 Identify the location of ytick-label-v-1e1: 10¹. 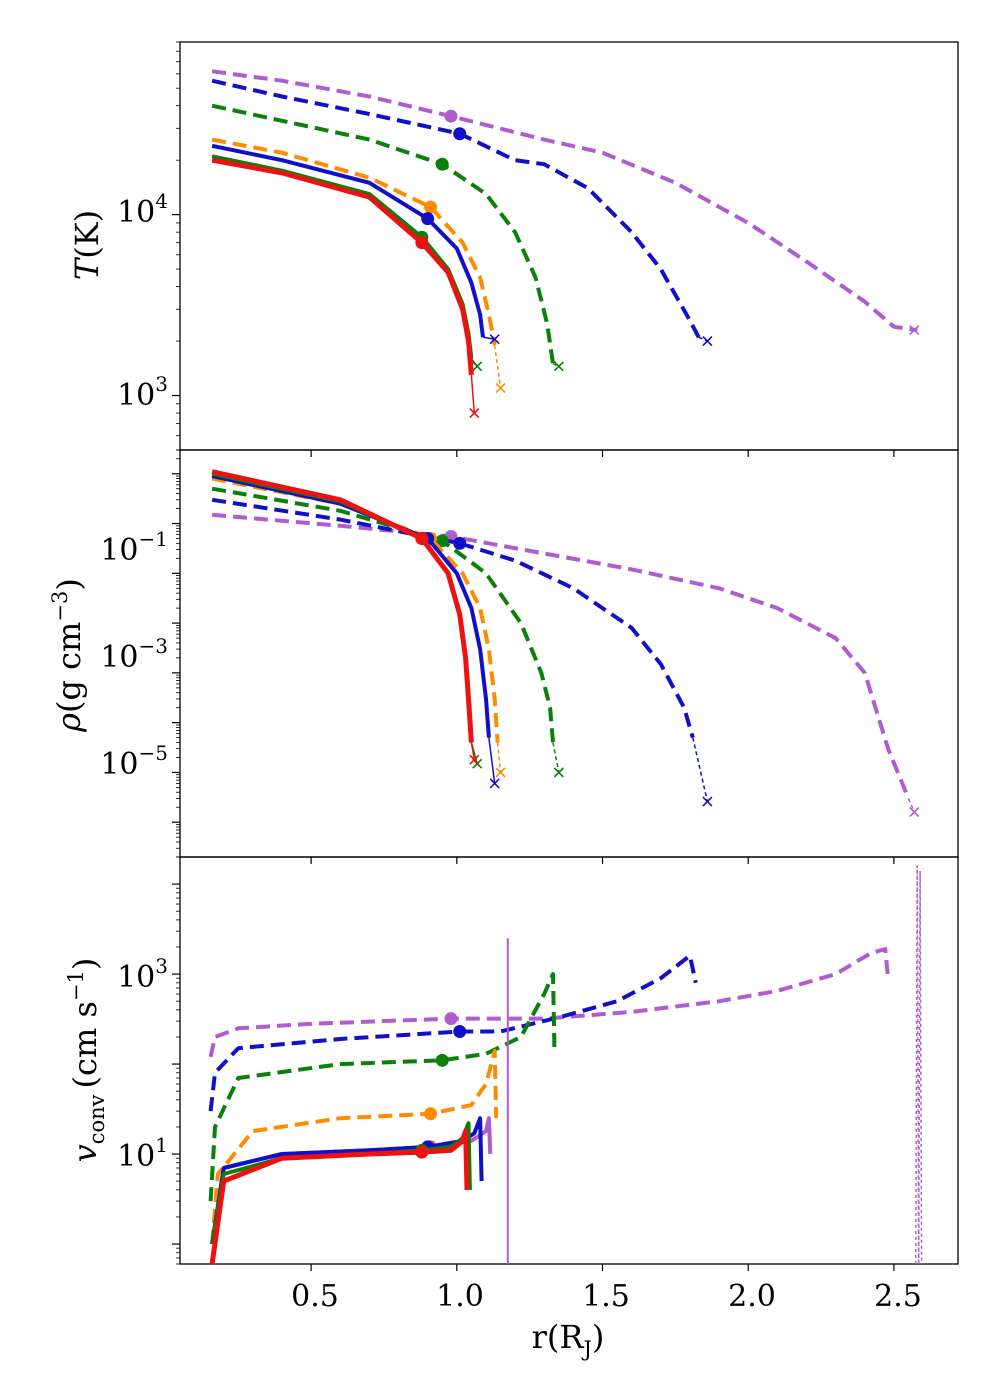
(142, 1153).